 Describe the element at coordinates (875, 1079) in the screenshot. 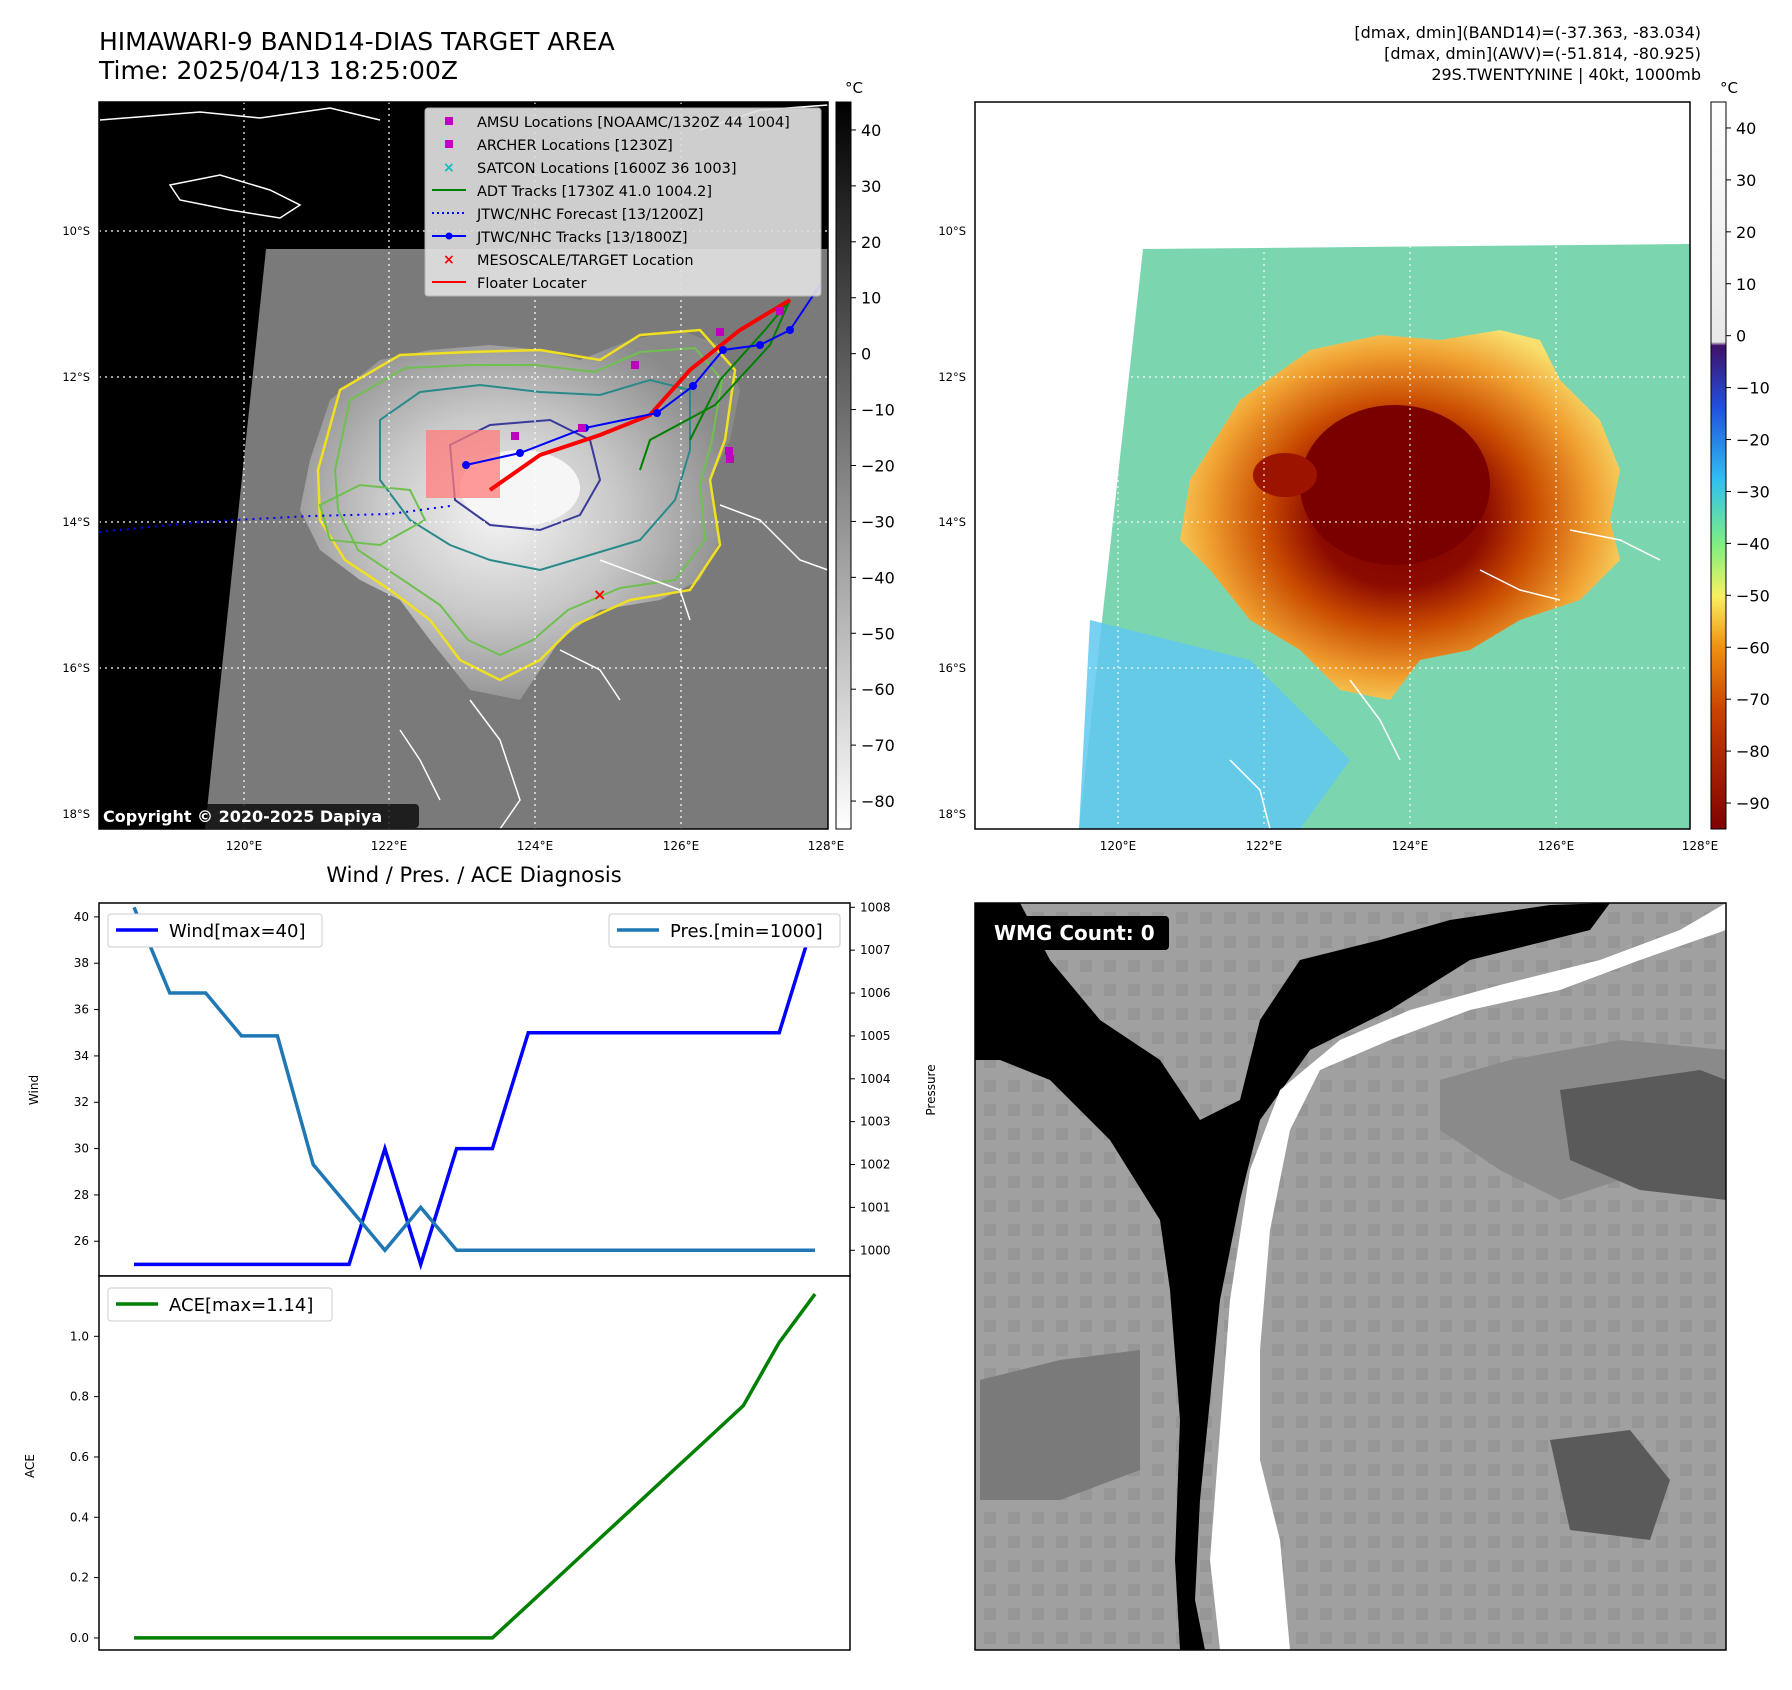

I see `y-tick-label-right: 1004` at that location.